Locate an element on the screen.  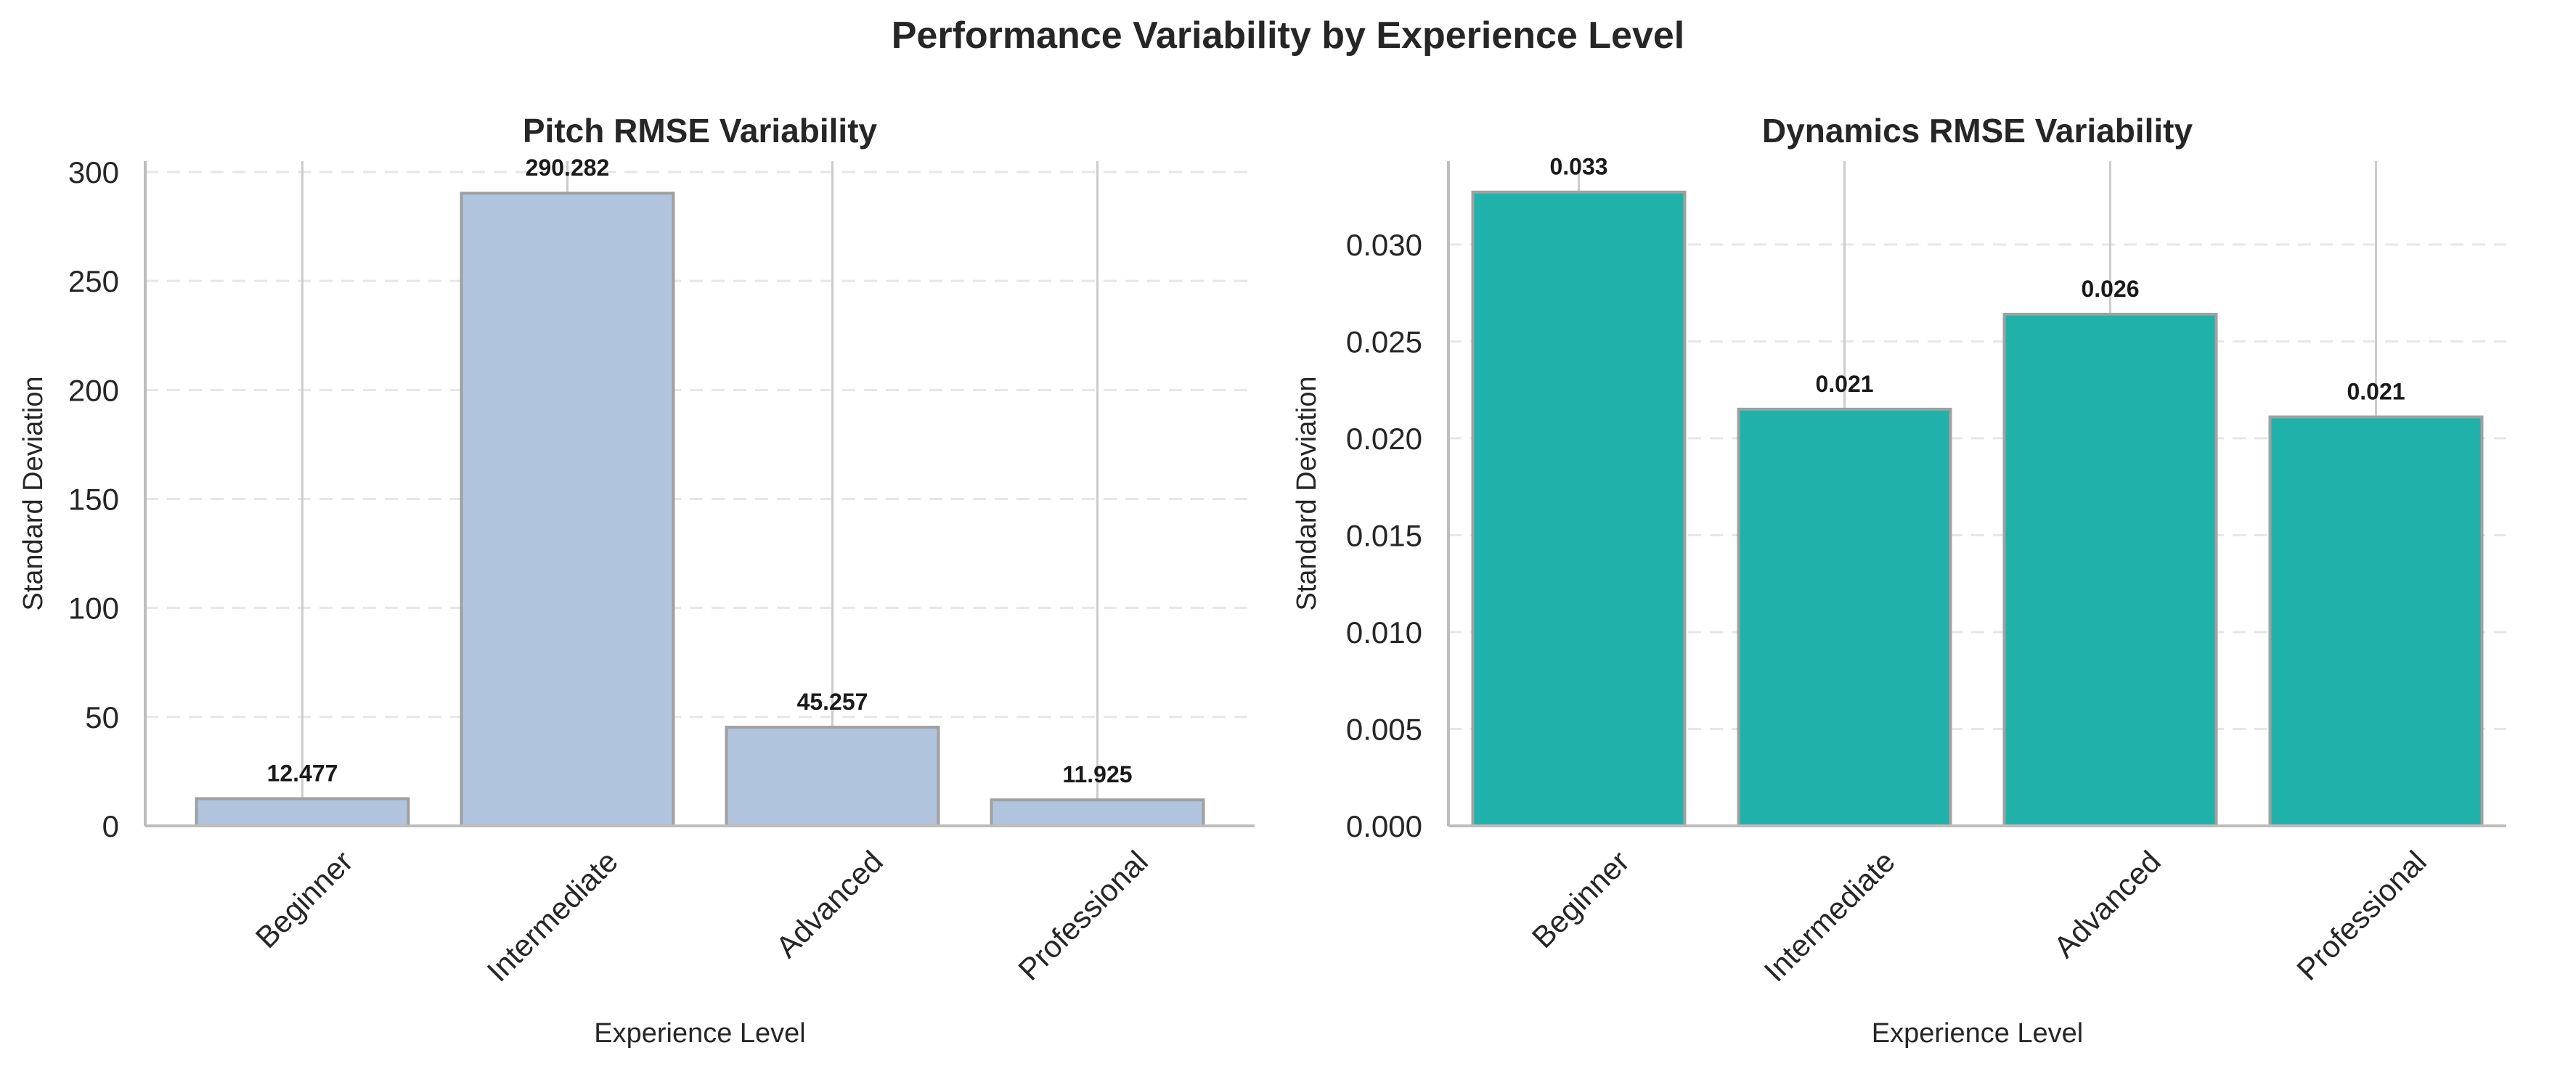
data-label: 0.033 is located at coordinates (1578, 167).